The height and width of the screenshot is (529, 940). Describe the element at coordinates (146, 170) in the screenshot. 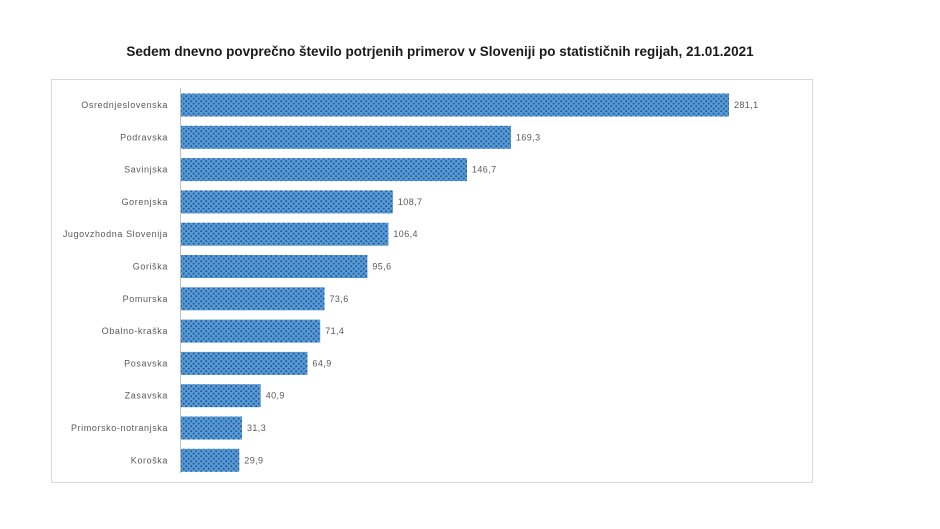

I see `category-label: Savinjska` at that location.